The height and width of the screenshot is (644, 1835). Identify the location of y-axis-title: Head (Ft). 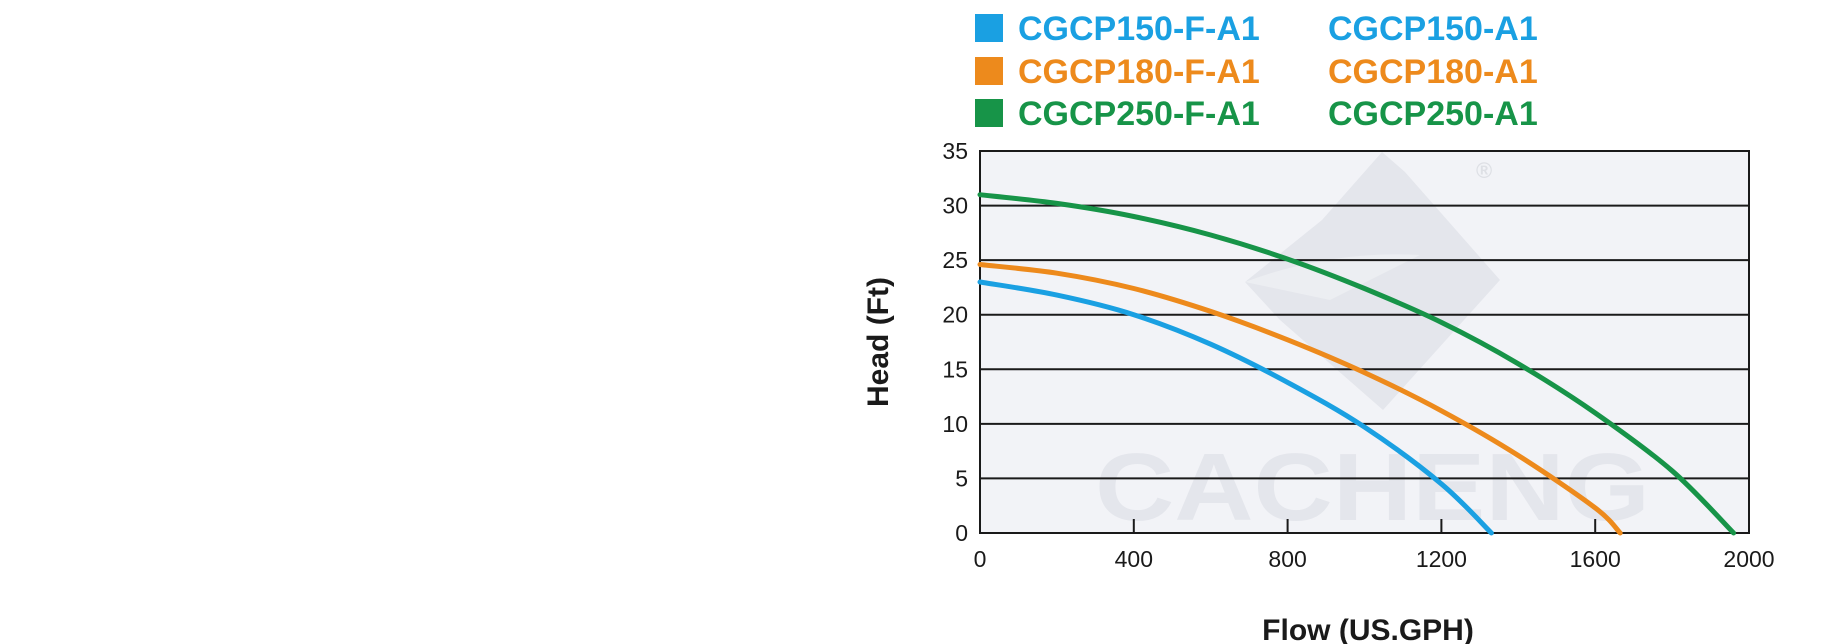
(878, 342).